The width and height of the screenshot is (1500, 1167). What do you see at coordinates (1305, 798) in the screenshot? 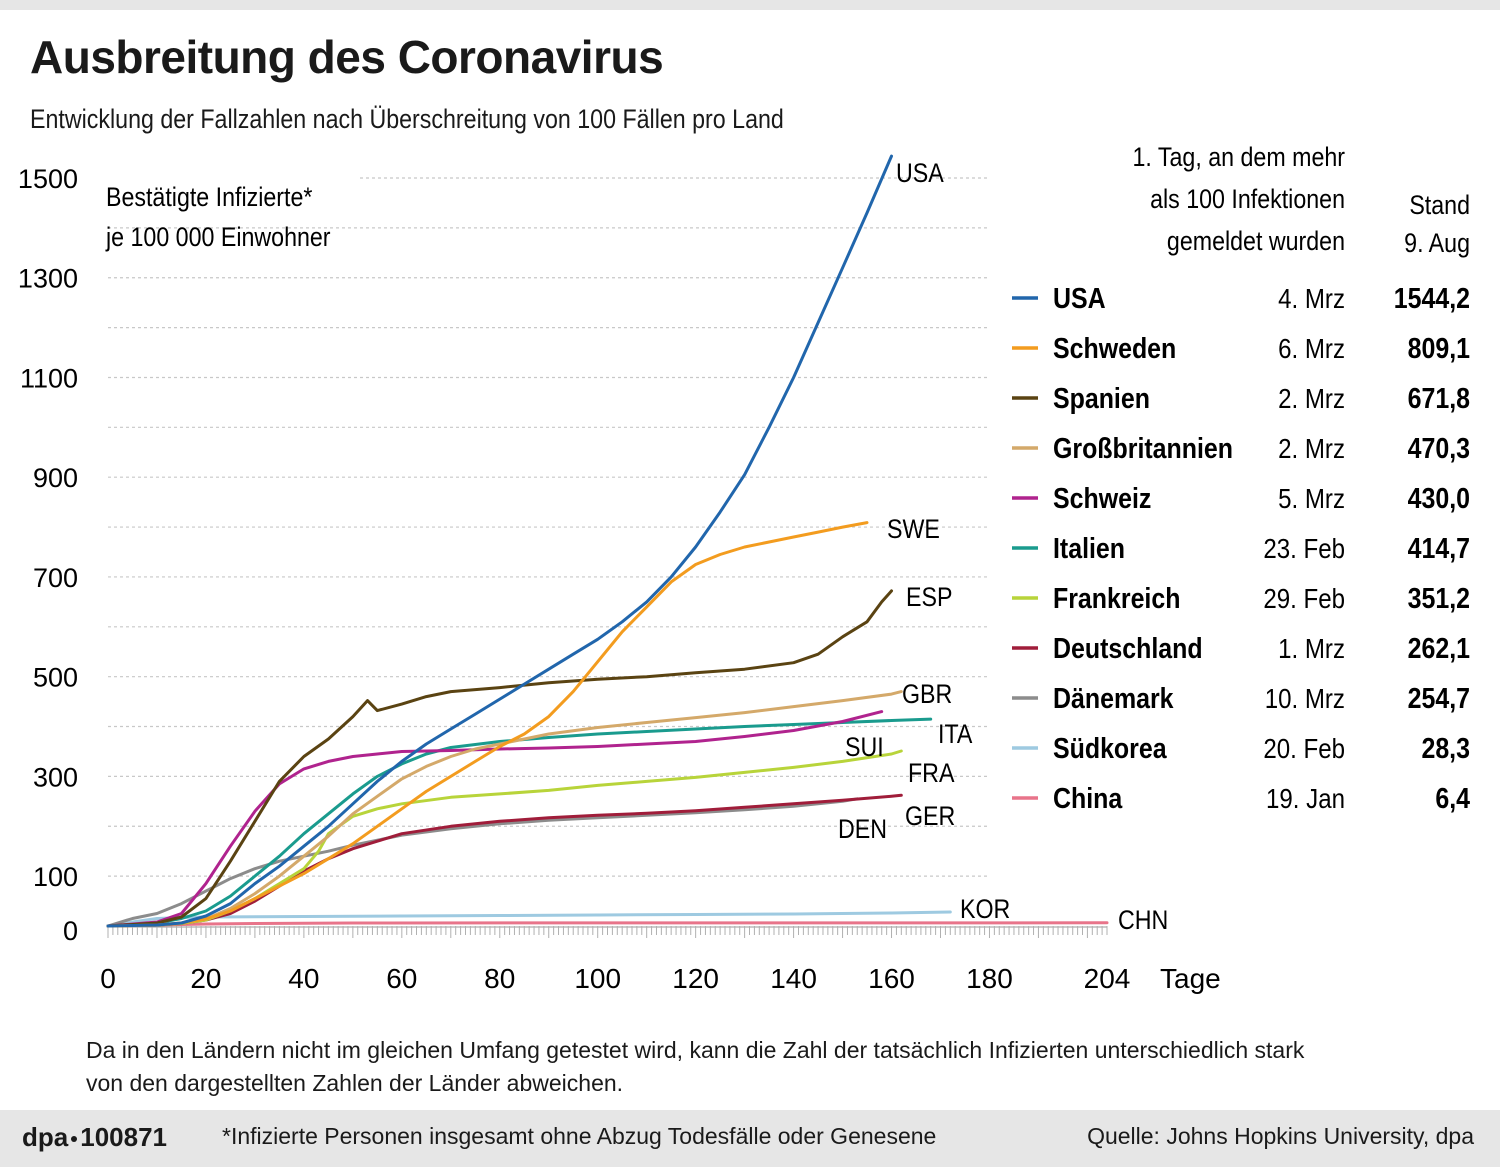
I see `legend-first-day: 19. Jan` at bounding box center [1305, 798].